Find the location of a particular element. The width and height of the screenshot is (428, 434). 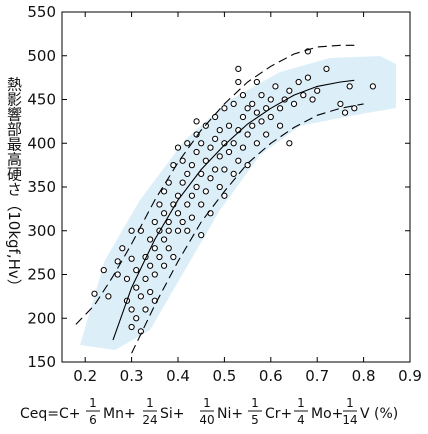

y-tick-label: 200 is located at coordinates (41, 318).